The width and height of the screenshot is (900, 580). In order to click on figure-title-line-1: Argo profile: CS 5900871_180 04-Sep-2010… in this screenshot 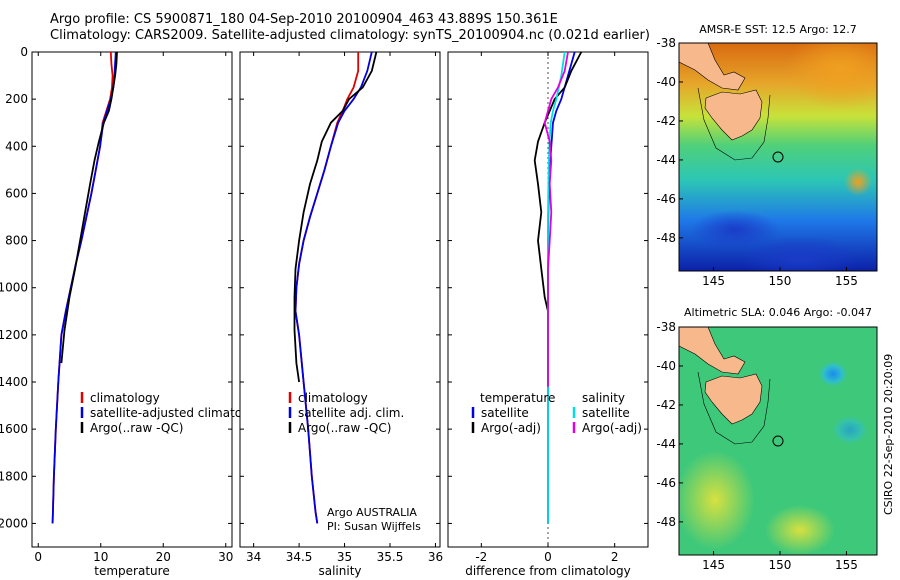, I will do `click(304, 19)`.